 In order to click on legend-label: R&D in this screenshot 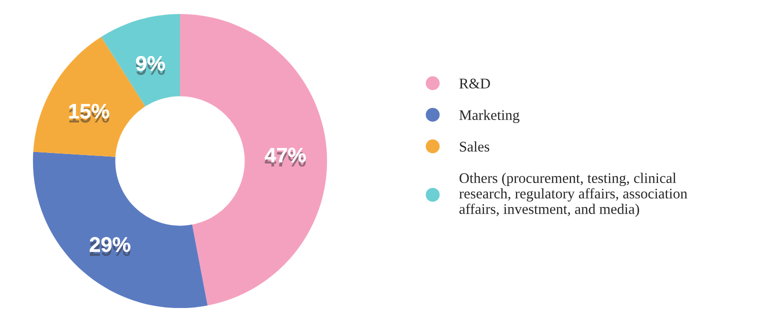, I will do `click(474, 83)`.